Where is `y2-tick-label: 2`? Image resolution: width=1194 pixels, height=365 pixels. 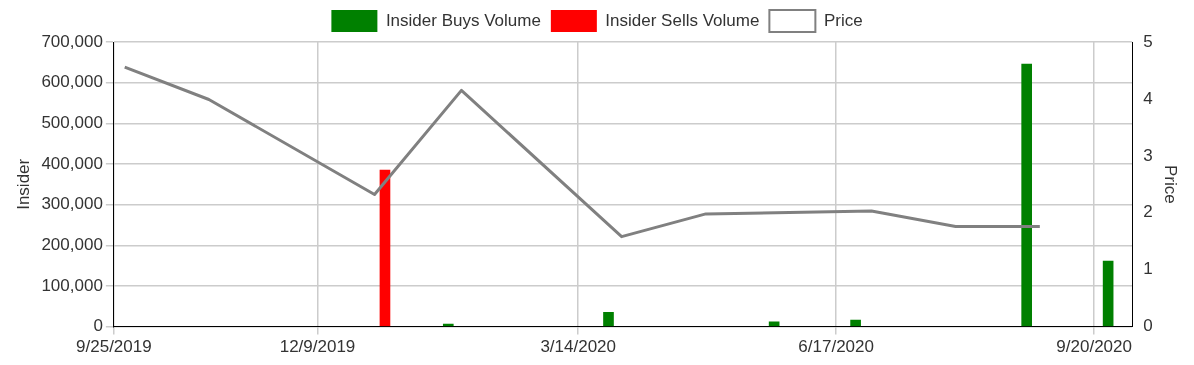
y2-tick-label: 2 is located at coordinates (1148, 212).